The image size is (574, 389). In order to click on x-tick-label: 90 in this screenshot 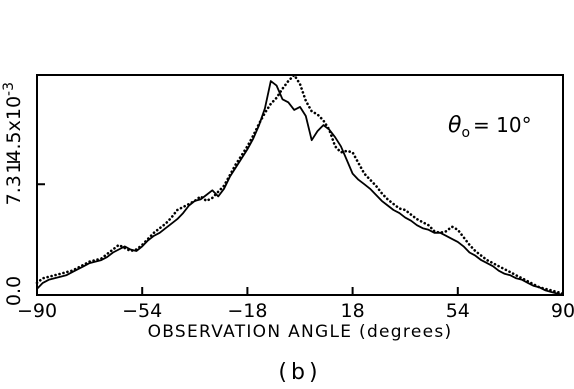, I will do `click(562, 311)`.